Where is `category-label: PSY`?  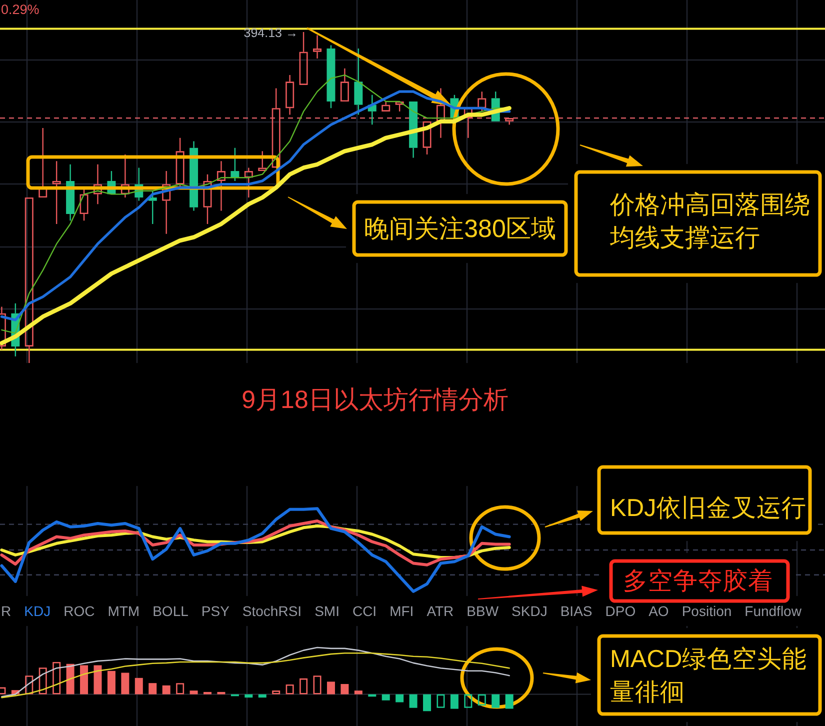
category-label: PSY is located at coordinates (215, 611).